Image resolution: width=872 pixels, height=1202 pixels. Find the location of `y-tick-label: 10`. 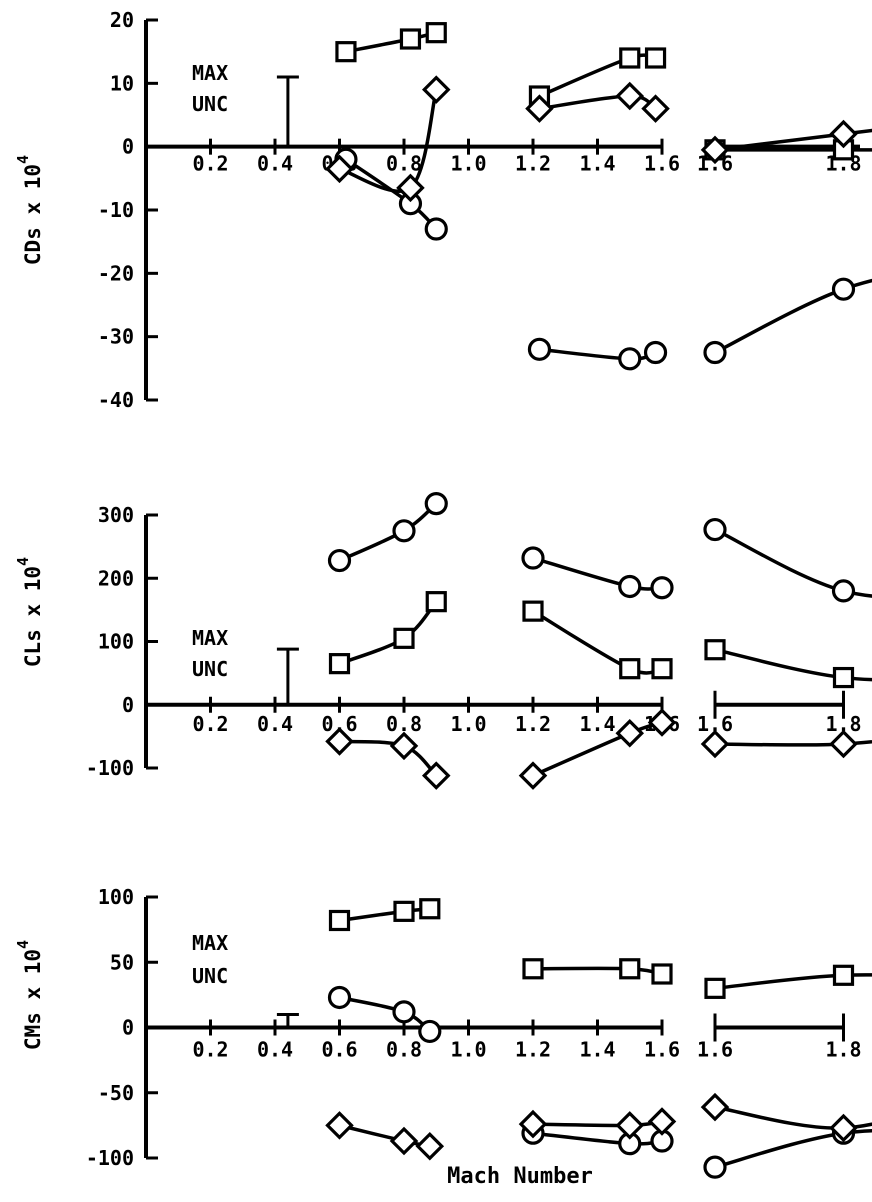

y-tick-label: 10 is located at coordinates (122, 83).